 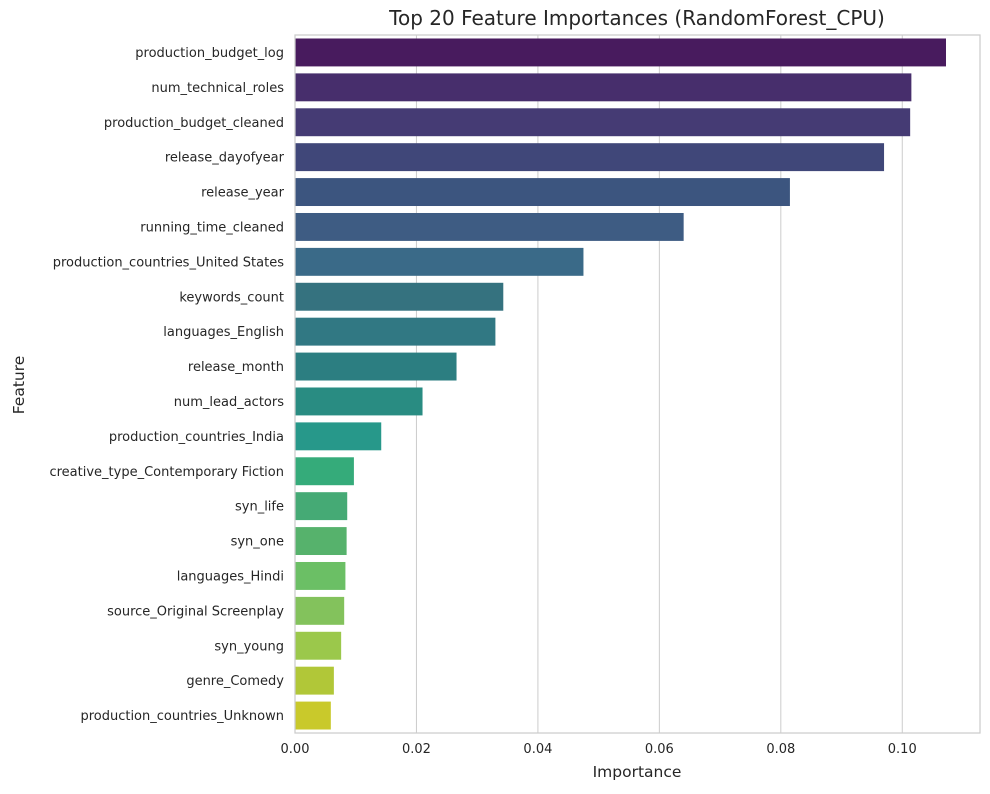 I want to click on x-tick-labels: 0.00 0.02 0.04 0.06 0.08 0.10, so click(x=599, y=749).